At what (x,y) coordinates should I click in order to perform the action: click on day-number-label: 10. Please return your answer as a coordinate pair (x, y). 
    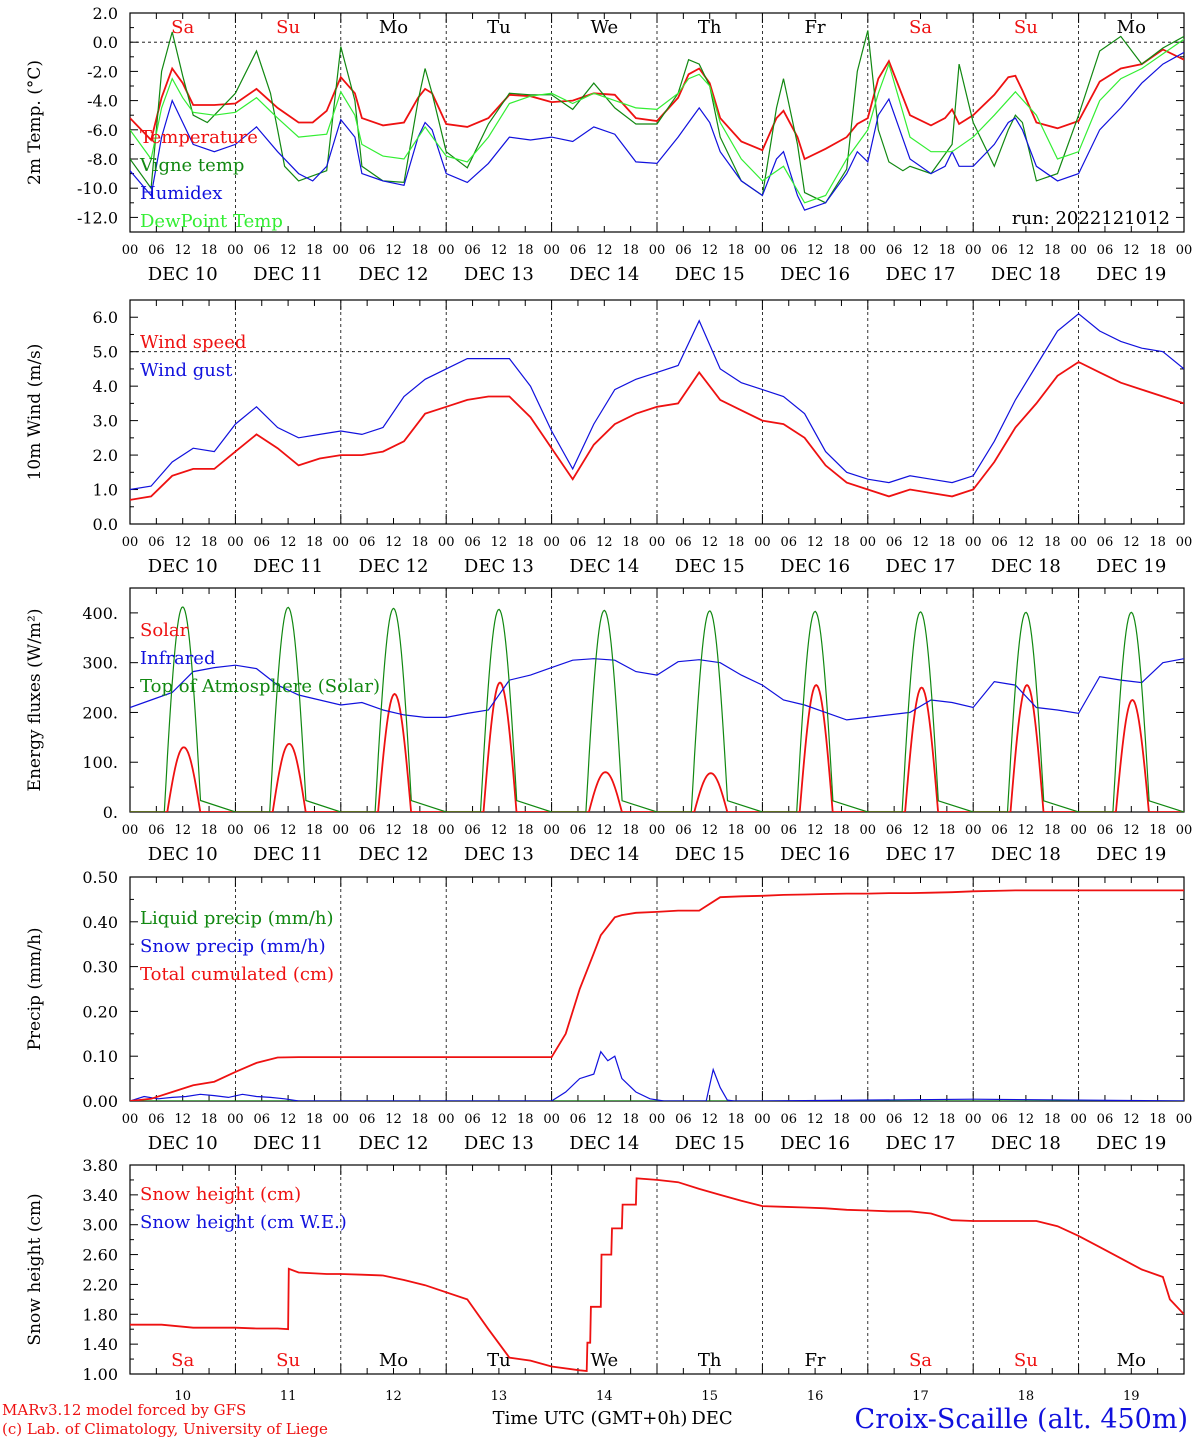
    Looking at the image, I should click on (182, 1396).